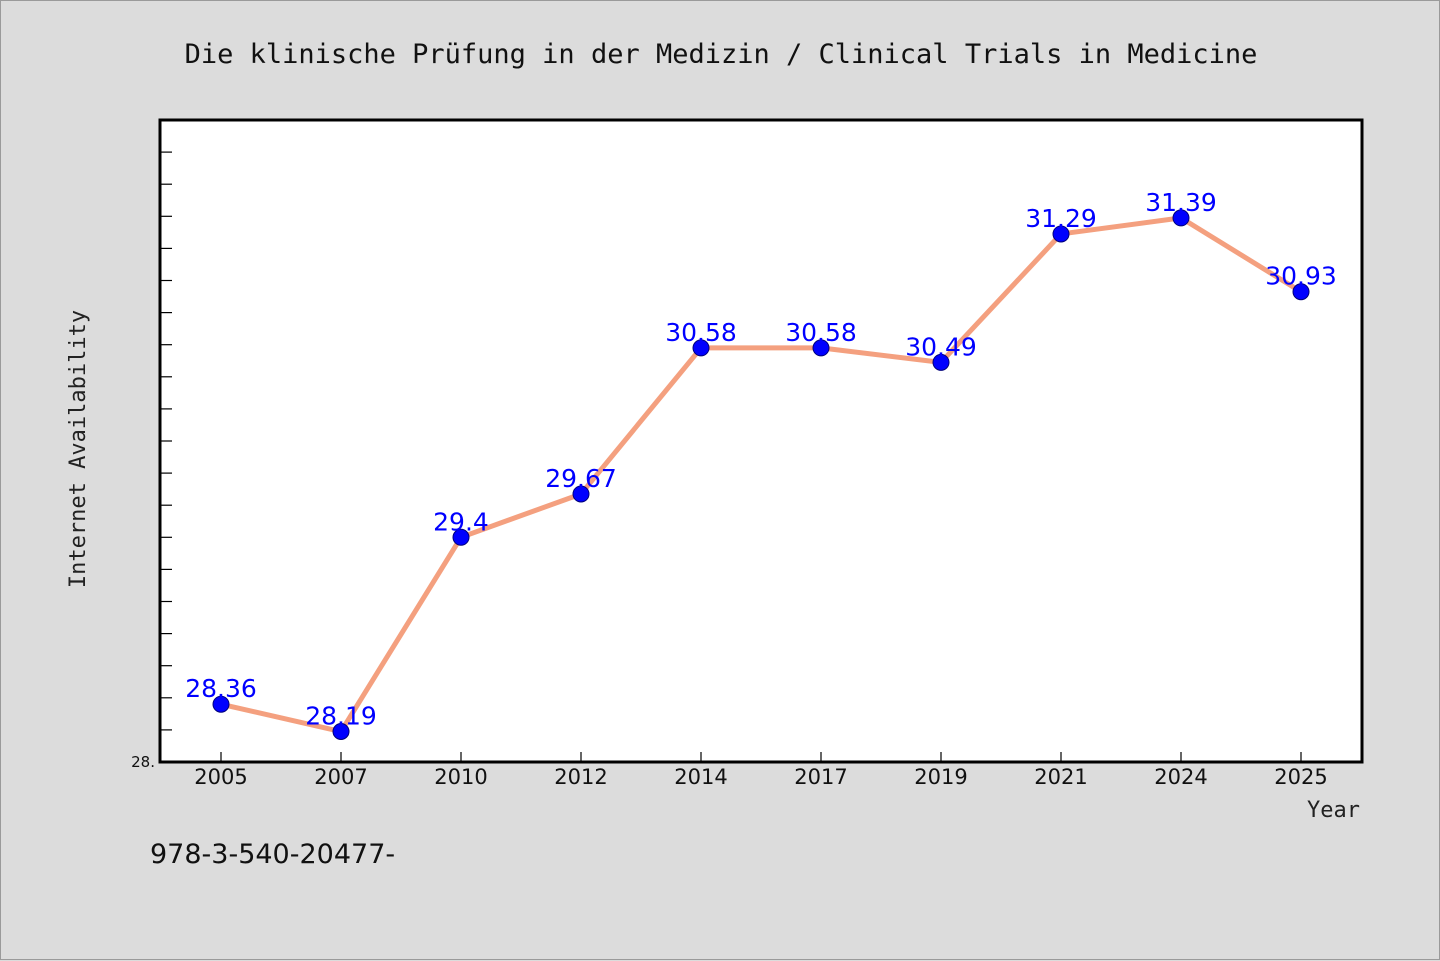 This screenshot has height=961, width=1440. I want to click on x-tick-label: 2024, so click(1180, 777).